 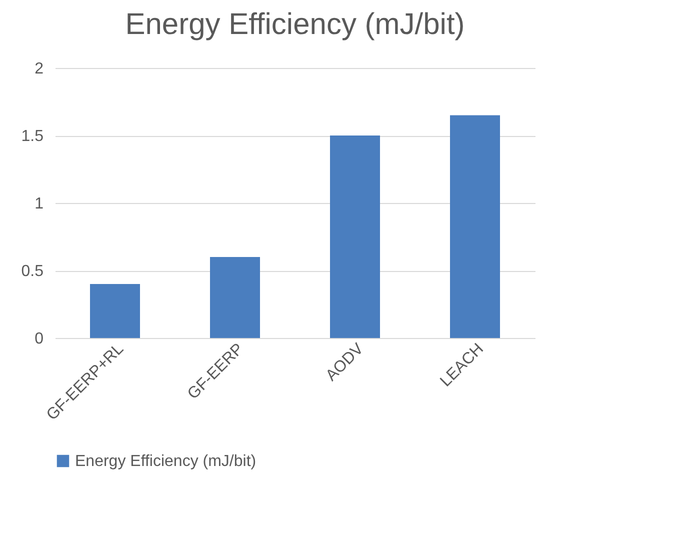 What do you see at coordinates (32, 271) in the screenshot?
I see `y-tick-label: 0.5` at bounding box center [32, 271].